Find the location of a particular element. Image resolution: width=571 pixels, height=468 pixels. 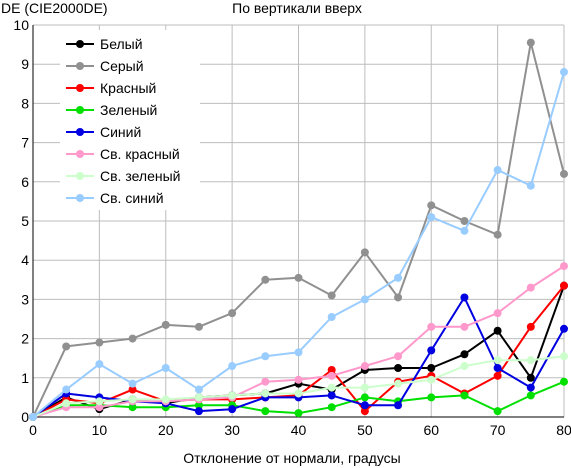

legend-item: Св. красный is located at coordinates (123, 154).